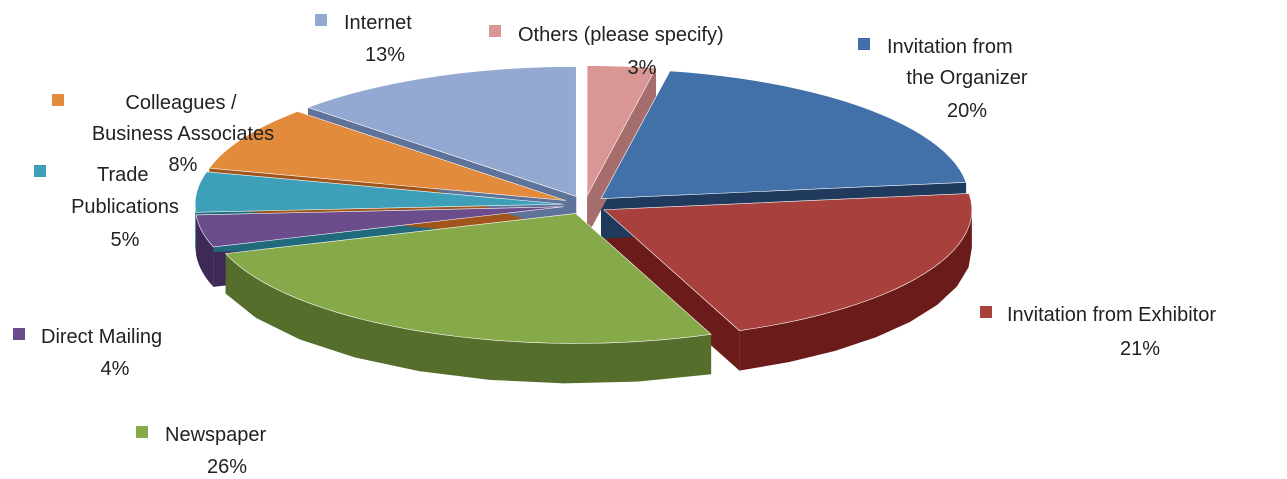  I want to click on slice-value-direct-mailing: 4%, so click(115, 369).